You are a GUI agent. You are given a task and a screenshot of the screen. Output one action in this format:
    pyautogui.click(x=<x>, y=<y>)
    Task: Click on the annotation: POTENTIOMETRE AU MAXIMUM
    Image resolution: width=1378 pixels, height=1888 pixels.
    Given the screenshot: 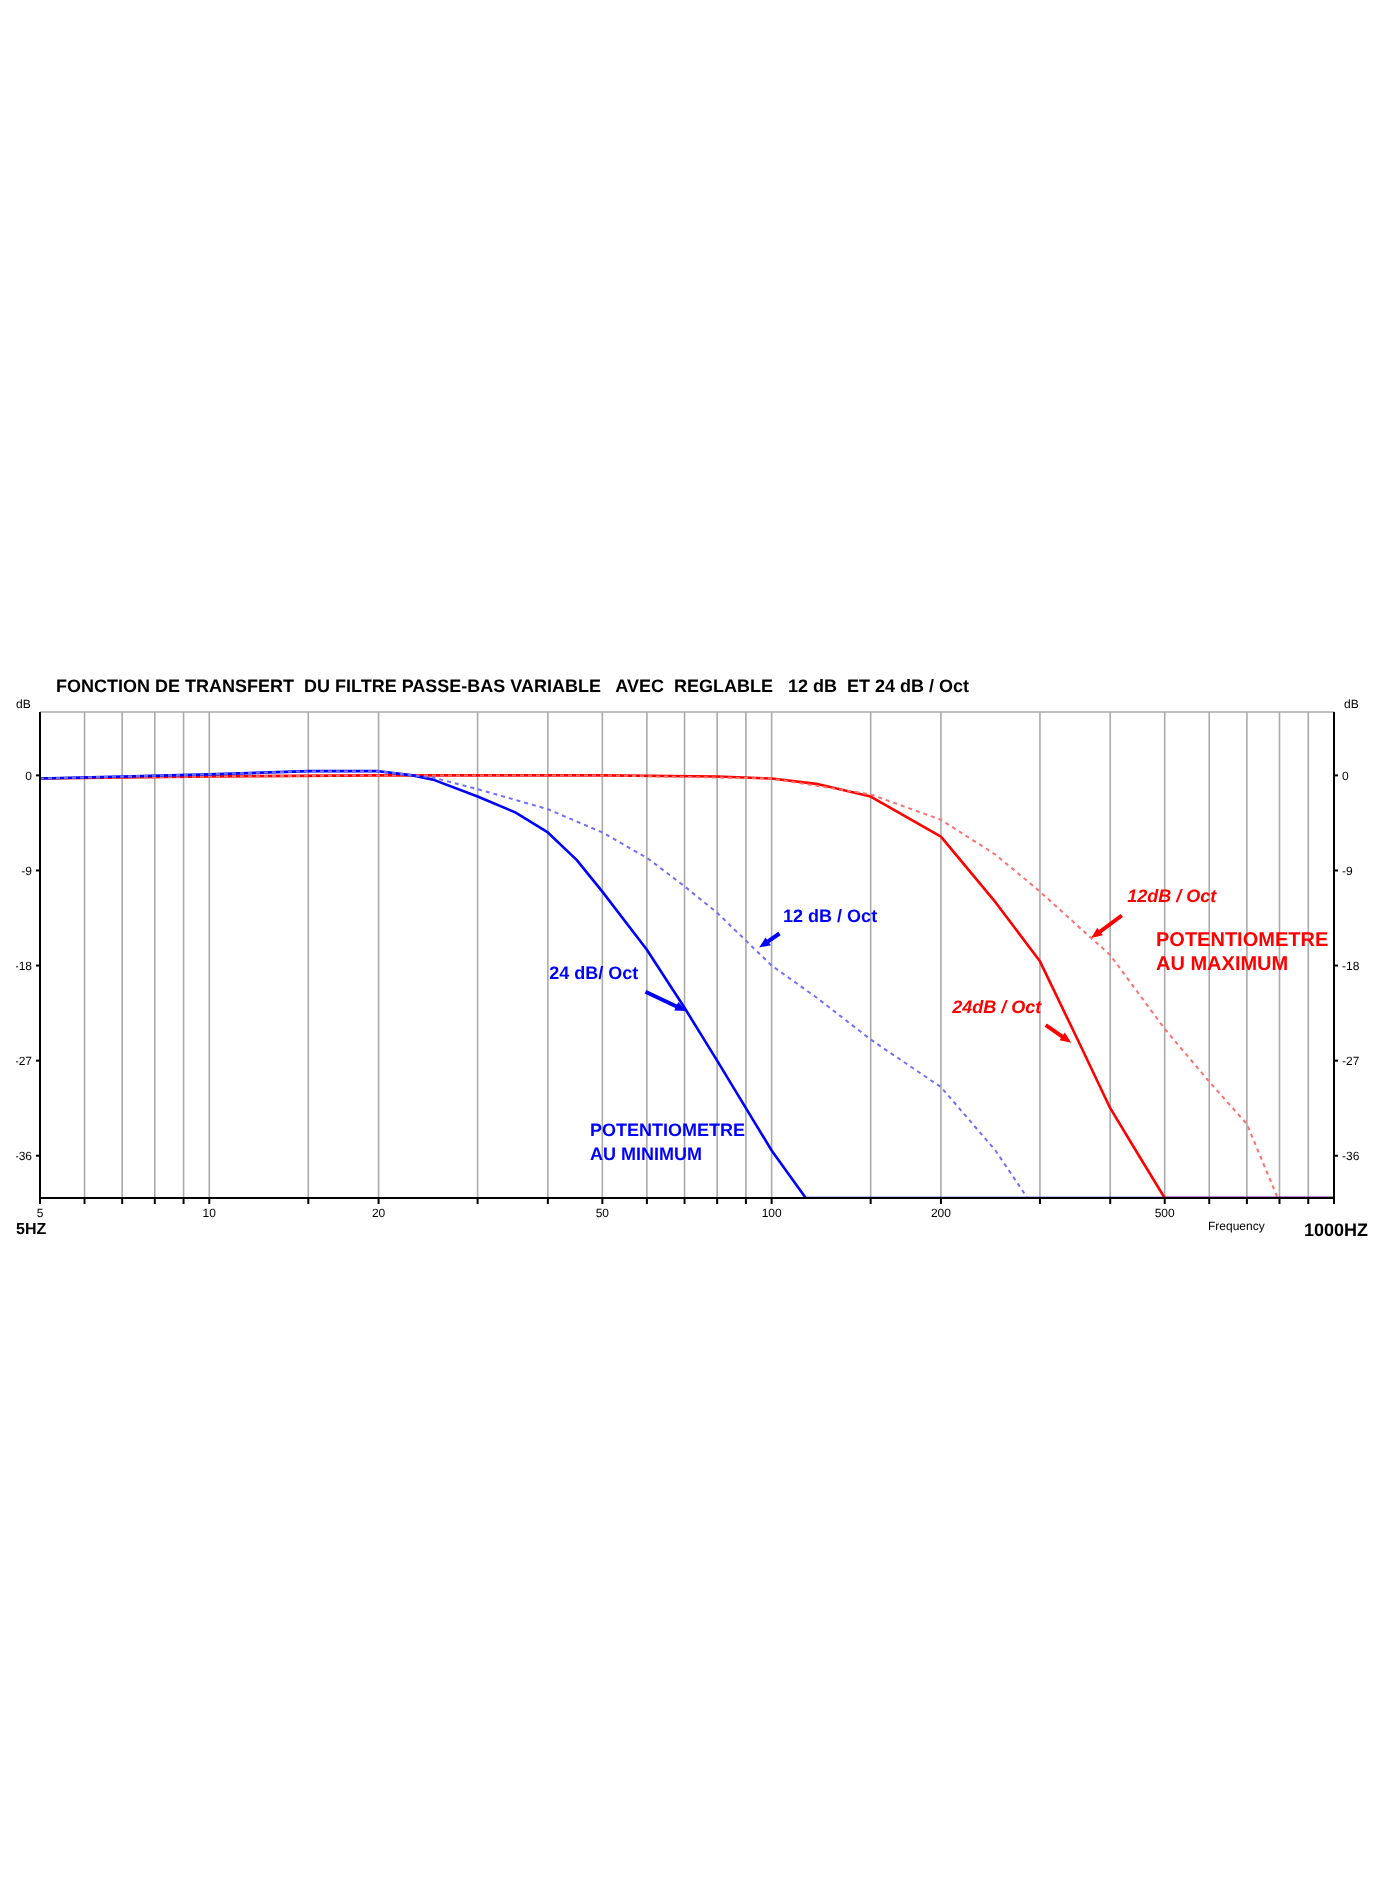 What is the action you would take?
    pyautogui.click(x=1242, y=954)
    